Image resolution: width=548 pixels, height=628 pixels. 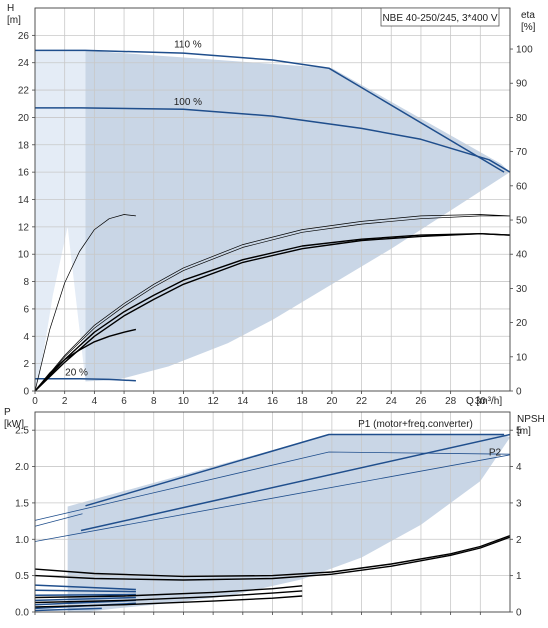 I want to click on x-tick-label: 14, so click(x=243, y=401).